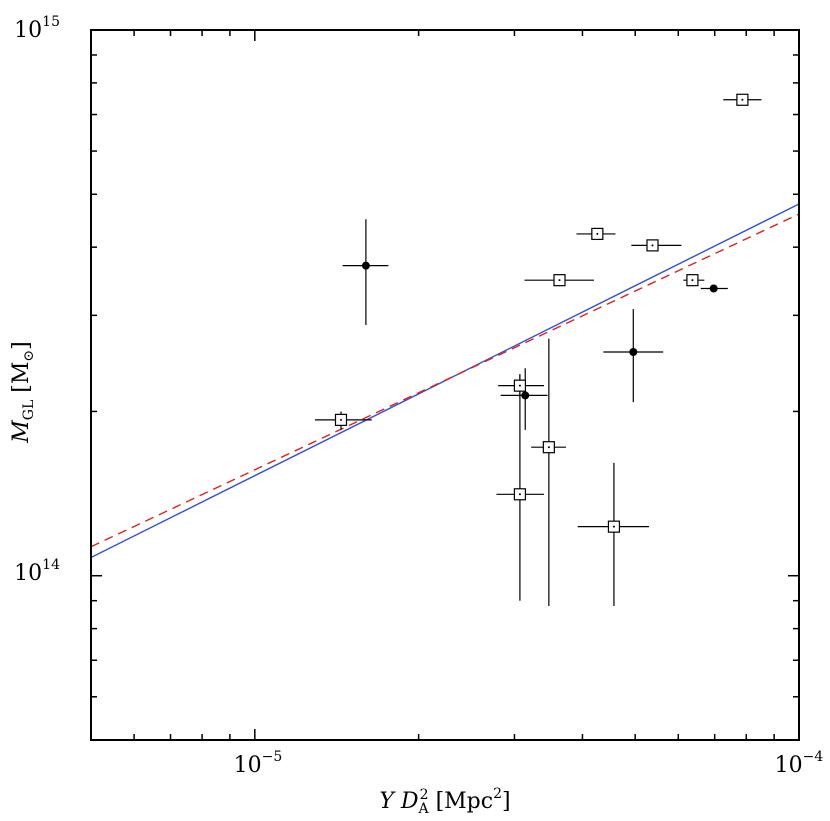 The width and height of the screenshot is (830, 821). Describe the element at coordinates (37, 28) in the screenshot. I see `y-tick-label-1e15: 1015` at that location.